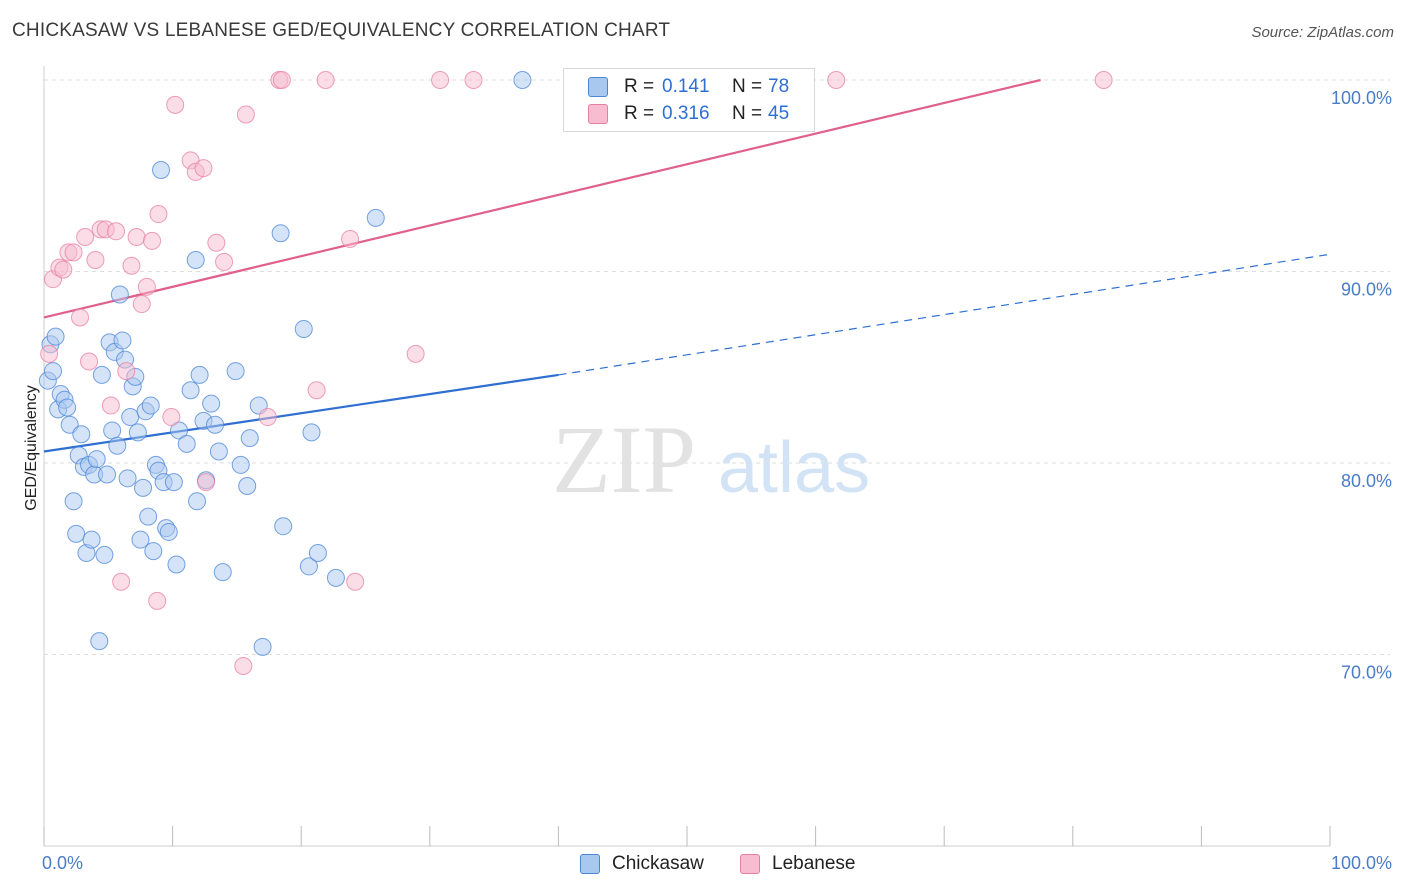 Image resolution: width=1406 pixels, height=892 pixels. I want to click on trend-line-chickasaw, so click(301, 413).